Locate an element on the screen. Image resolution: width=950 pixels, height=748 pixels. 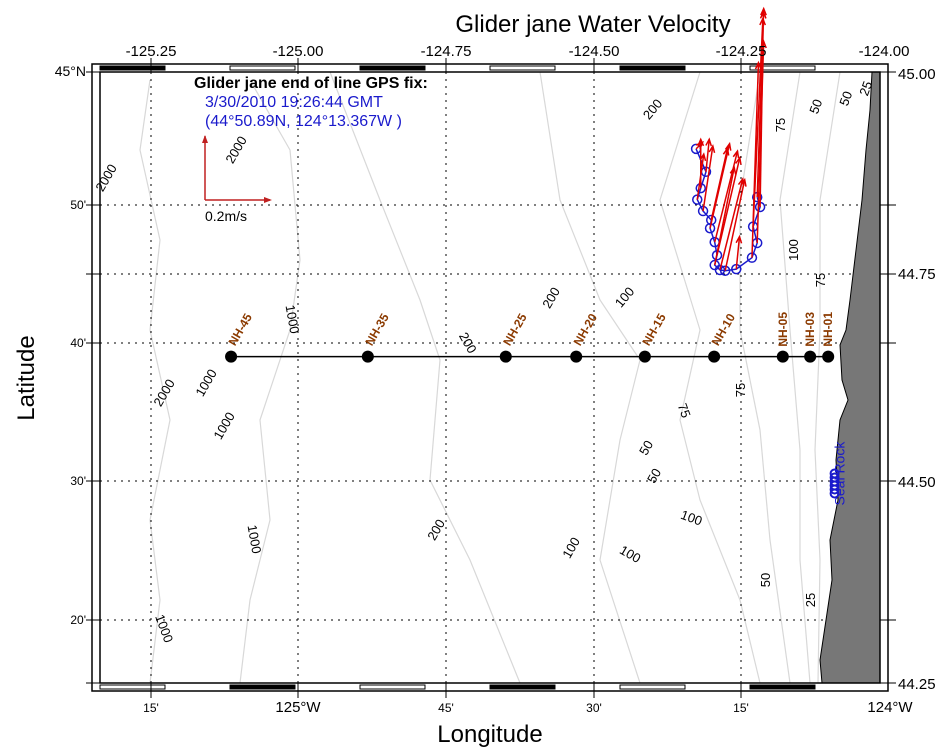
left-tick-label: 50' is located at coordinates (78, 205).